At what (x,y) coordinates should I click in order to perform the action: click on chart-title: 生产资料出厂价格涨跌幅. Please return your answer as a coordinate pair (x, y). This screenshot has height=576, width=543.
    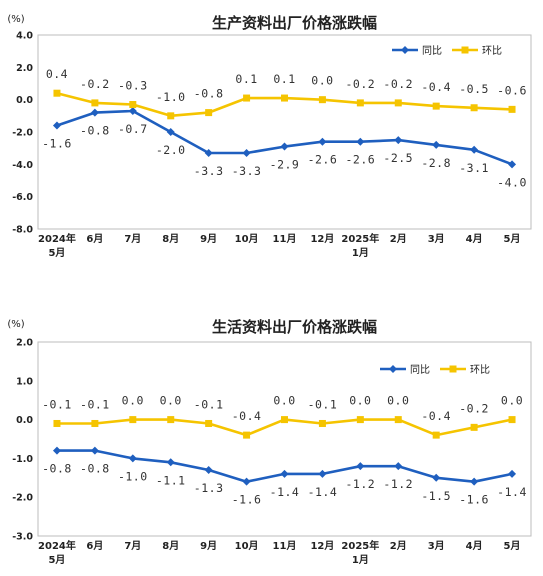
    Looking at the image, I should click on (294, 23).